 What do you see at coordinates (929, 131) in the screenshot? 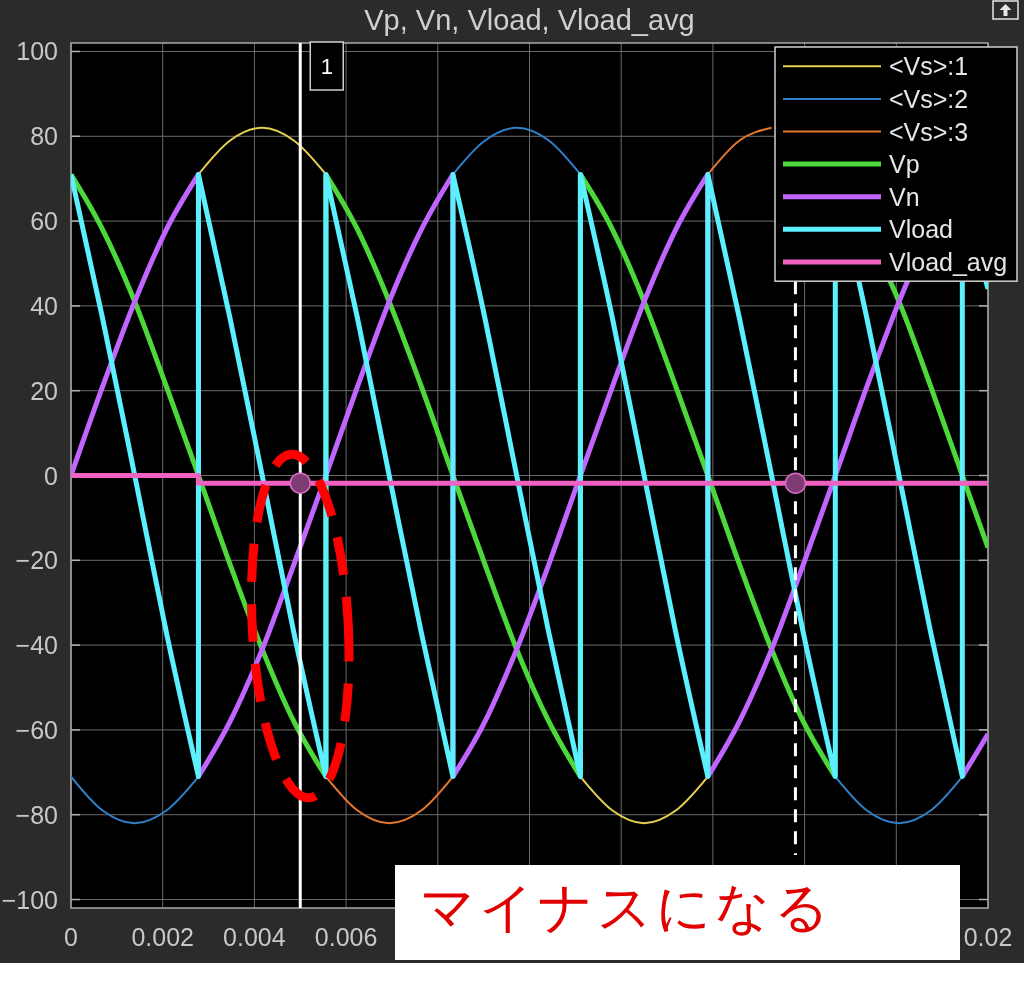
I see `legend-label: <Vs>:3` at bounding box center [929, 131].